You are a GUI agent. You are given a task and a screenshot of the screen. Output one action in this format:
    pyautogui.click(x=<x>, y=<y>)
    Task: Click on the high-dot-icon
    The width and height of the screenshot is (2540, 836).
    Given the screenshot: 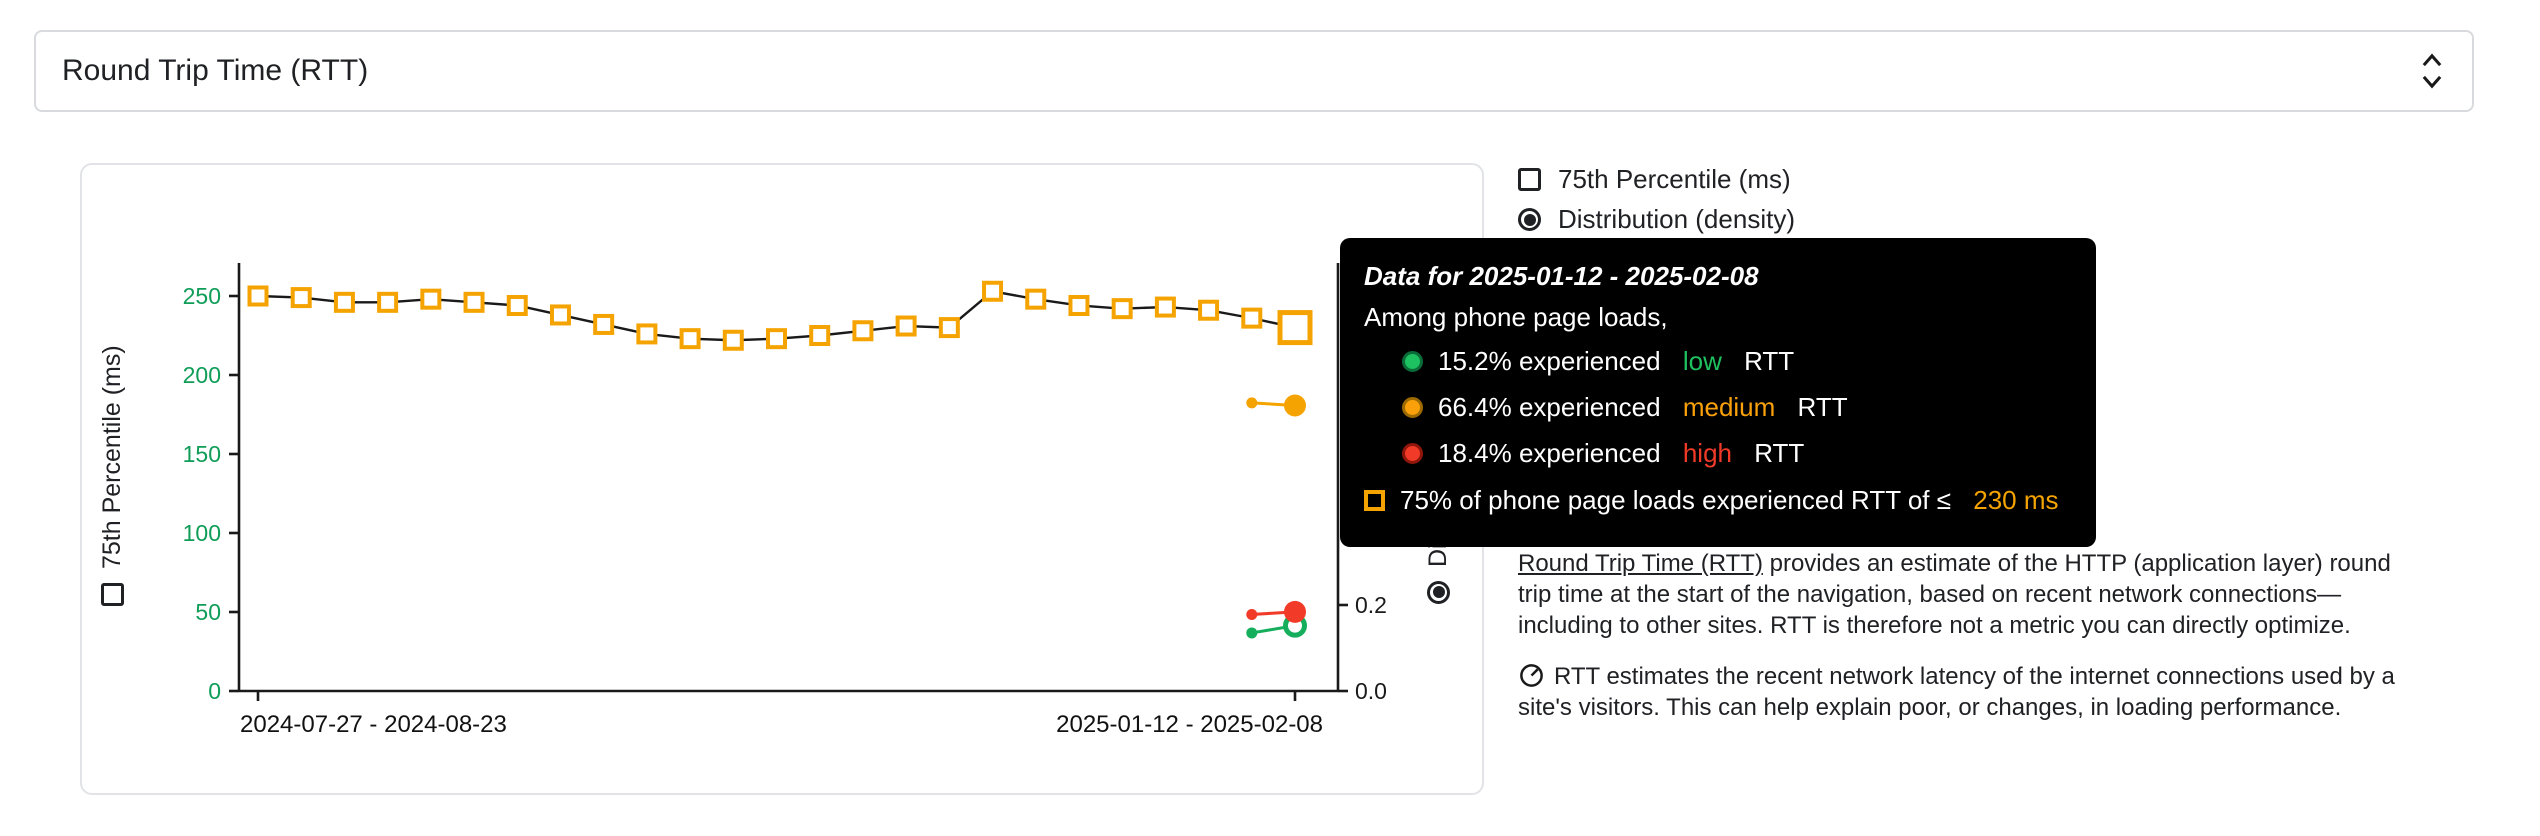 What is the action you would take?
    pyautogui.click(x=1412, y=453)
    